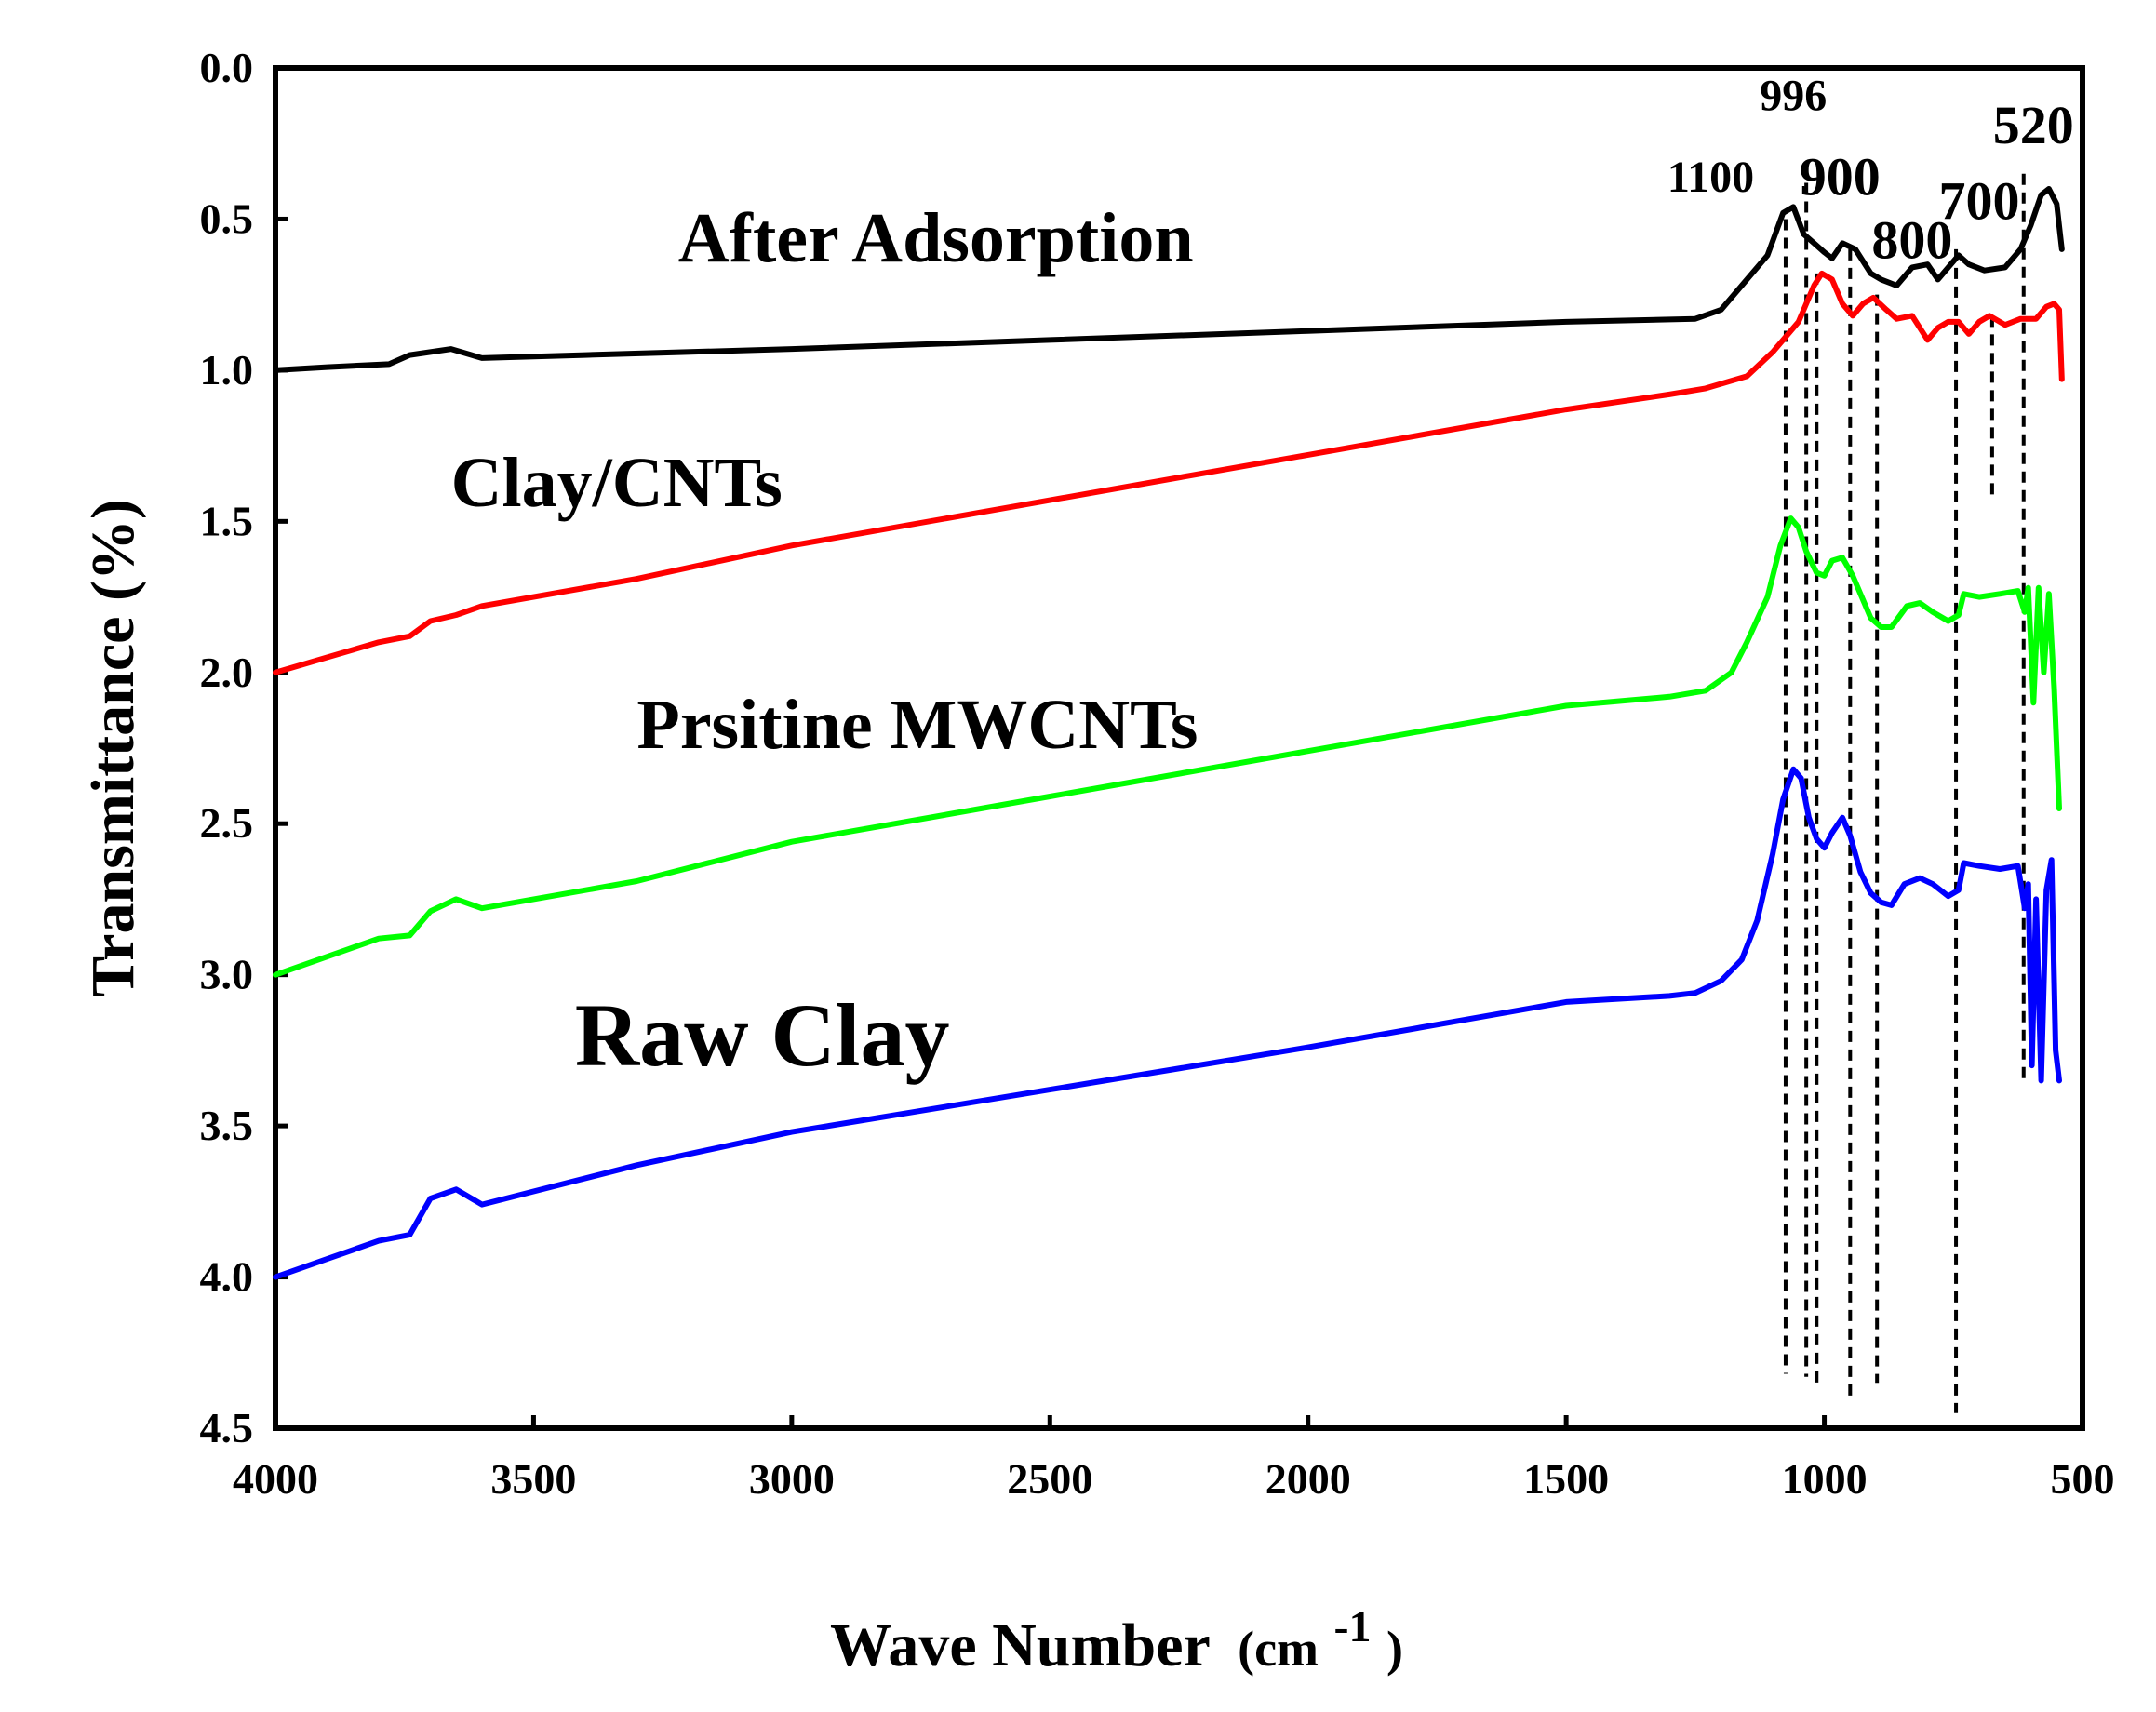 The width and height of the screenshot is (2156, 1712). I want to click on peak-label-900: 900, so click(1840, 176).